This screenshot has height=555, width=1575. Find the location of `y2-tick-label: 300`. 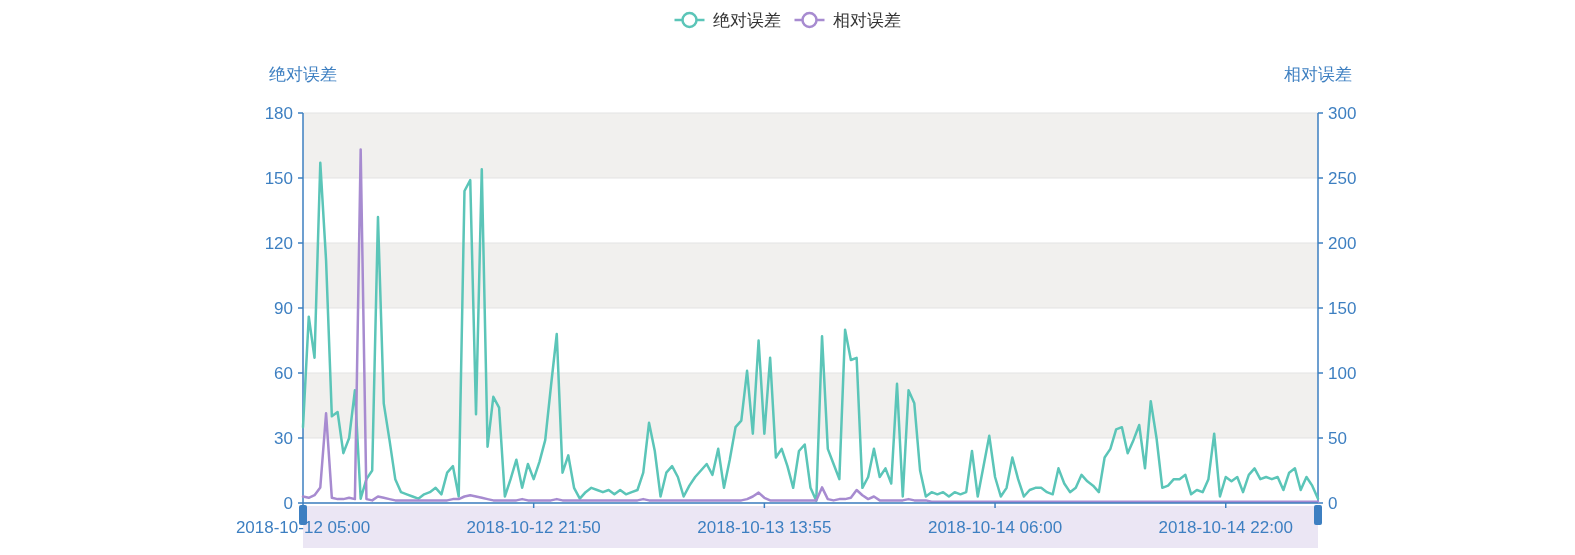

y2-tick-label: 300 is located at coordinates (1342, 113).